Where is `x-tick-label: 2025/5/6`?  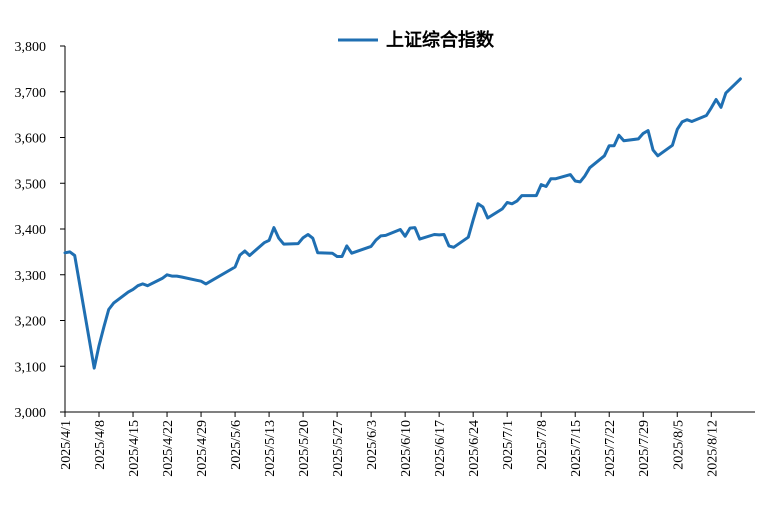 x-tick-label: 2025/5/6 is located at coordinates (236, 445).